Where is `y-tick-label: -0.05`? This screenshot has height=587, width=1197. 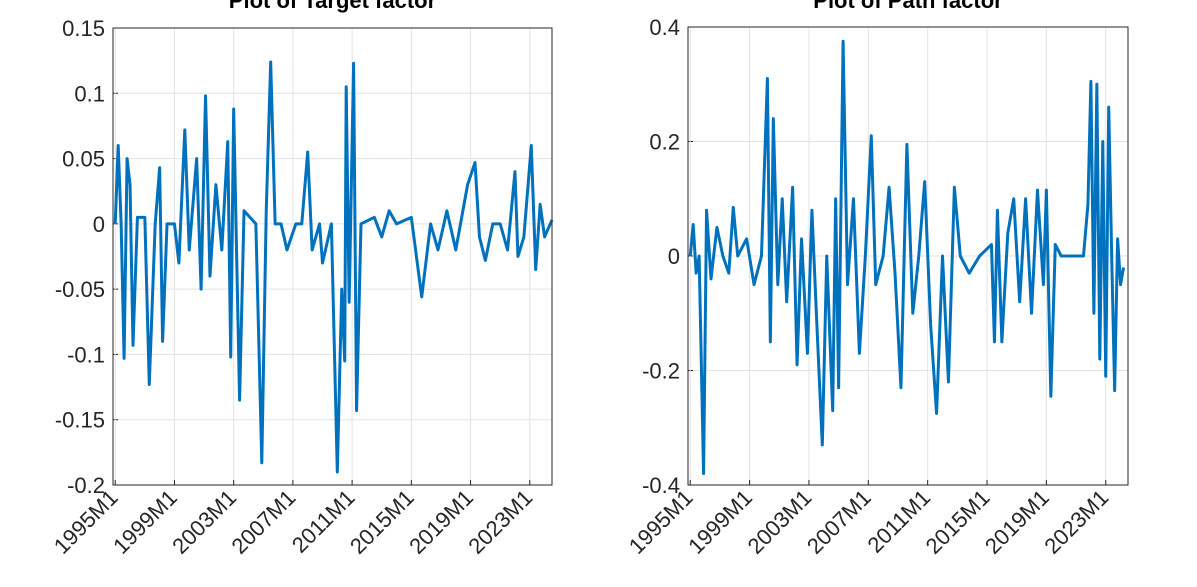 y-tick-label: -0.05 is located at coordinates (80, 289).